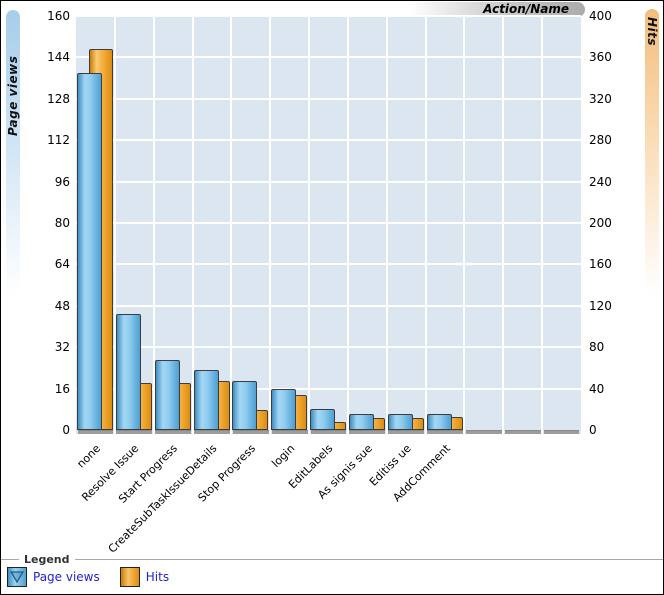 This screenshot has width=664, height=595. Describe the element at coordinates (62, 388) in the screenshot. I see `y-tick-left: 16` at that location.